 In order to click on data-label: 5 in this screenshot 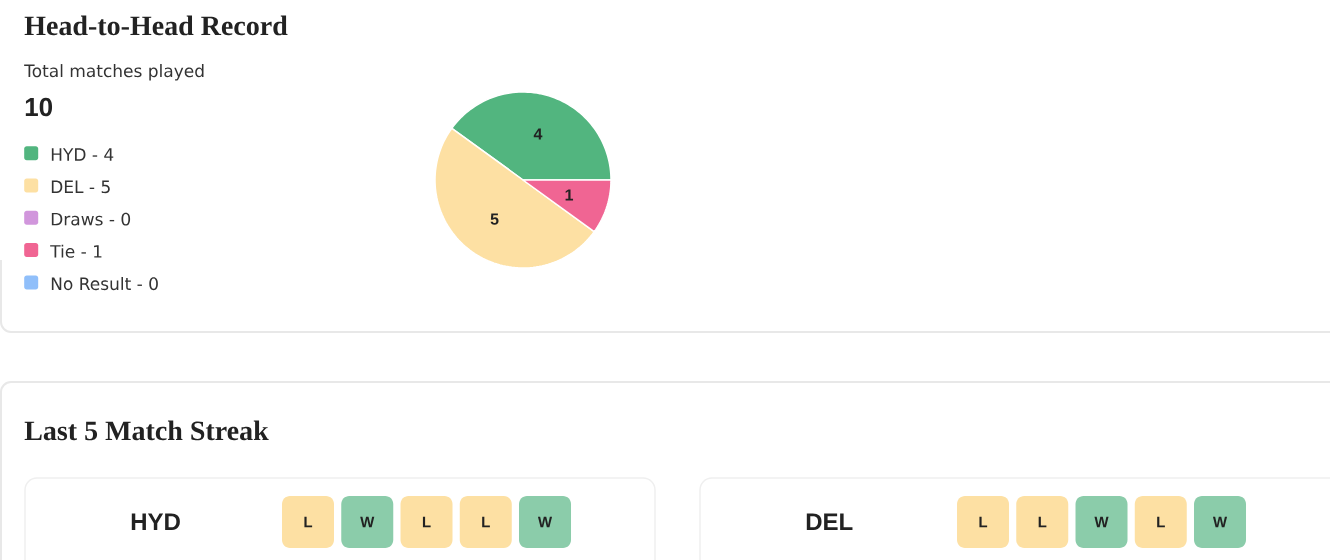, I will do `click(494, 219)`.